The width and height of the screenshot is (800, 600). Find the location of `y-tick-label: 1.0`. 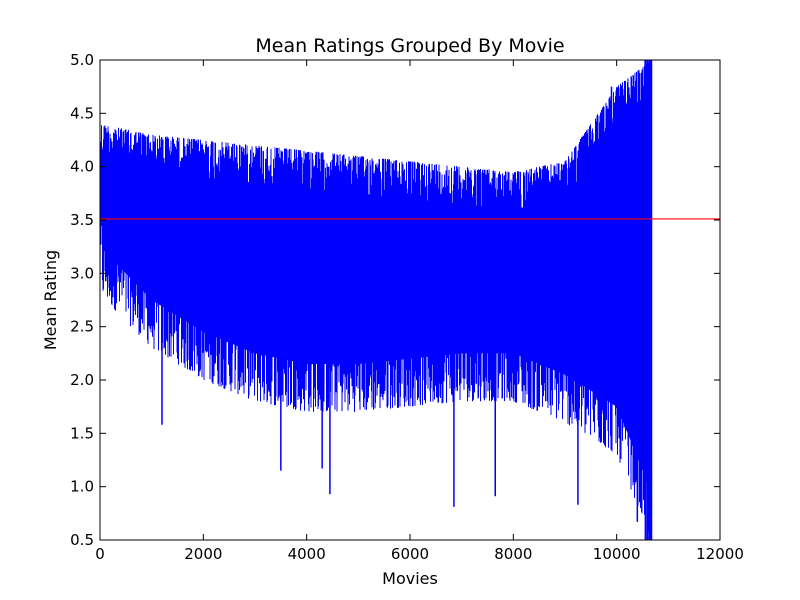

y-tick-label: 1.0 is located at coordinates (82, 487).